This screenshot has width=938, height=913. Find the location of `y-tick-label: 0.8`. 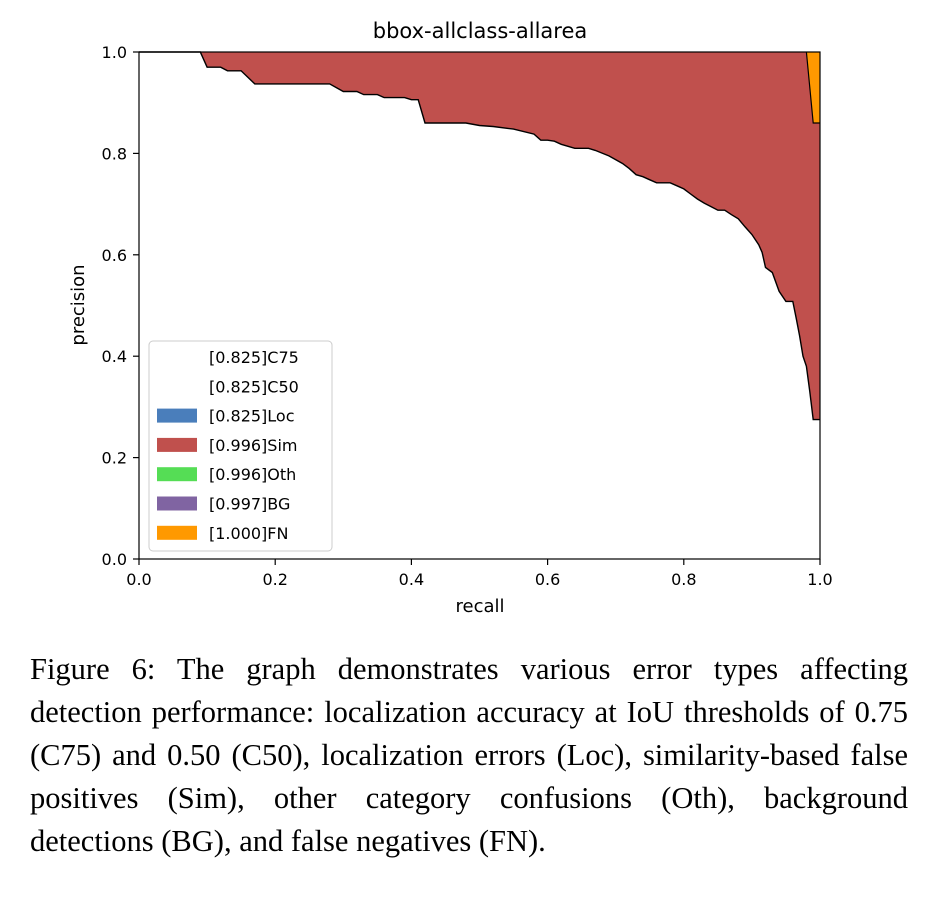

y-tick-label: 0.8 is located at coordinates (114, 153).